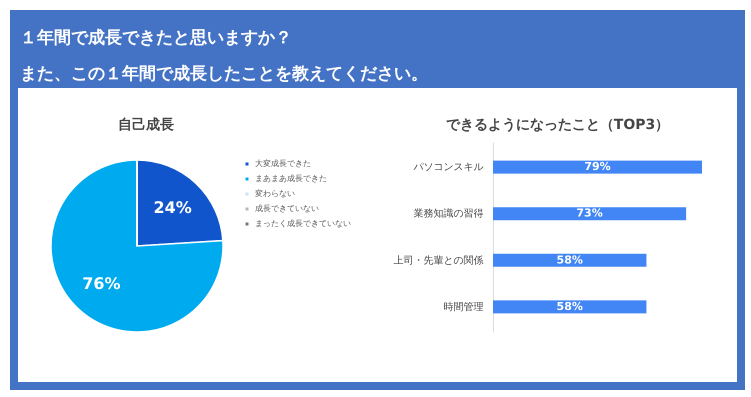 The image size is (751, 397). What do you see at coordinates (448, 168) in the screenshot?
I see `y-tick-label: パソコンスキル` at bounding box center [448, 168].